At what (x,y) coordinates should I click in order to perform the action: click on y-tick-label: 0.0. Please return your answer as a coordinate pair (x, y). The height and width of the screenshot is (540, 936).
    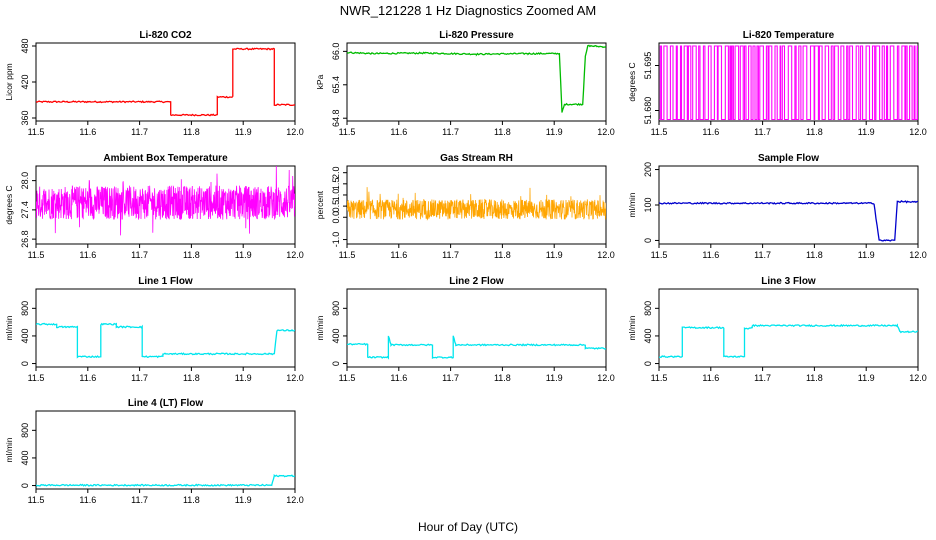
    Looking at the image, I should click on (336, 217).